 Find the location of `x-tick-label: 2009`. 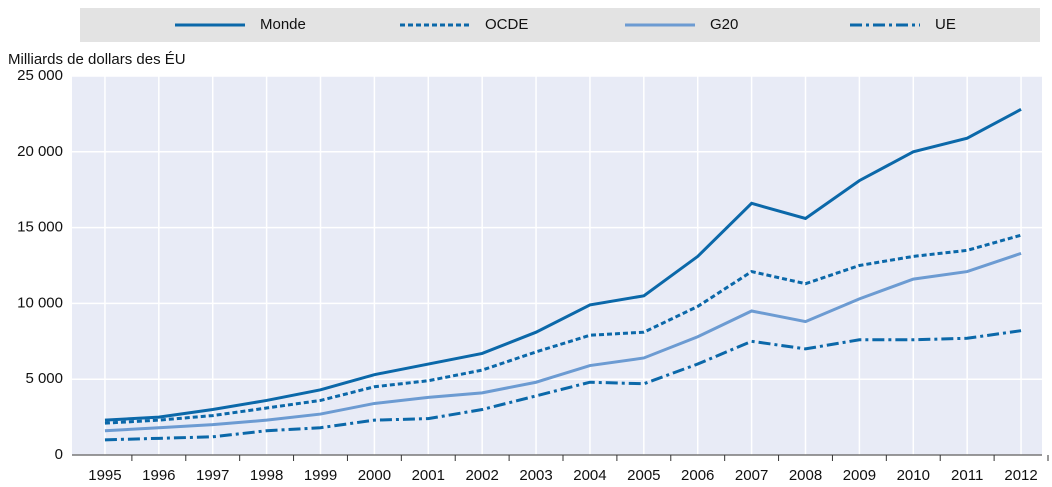

x-tick-label: 2009 is located at coordinates (859, 475).